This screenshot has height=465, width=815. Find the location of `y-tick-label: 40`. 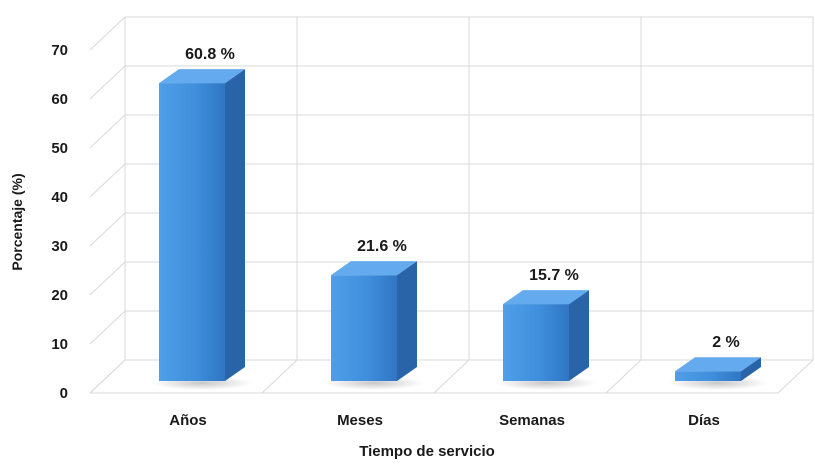

y-tick-label: 40 is located at coordinates (59, 197).